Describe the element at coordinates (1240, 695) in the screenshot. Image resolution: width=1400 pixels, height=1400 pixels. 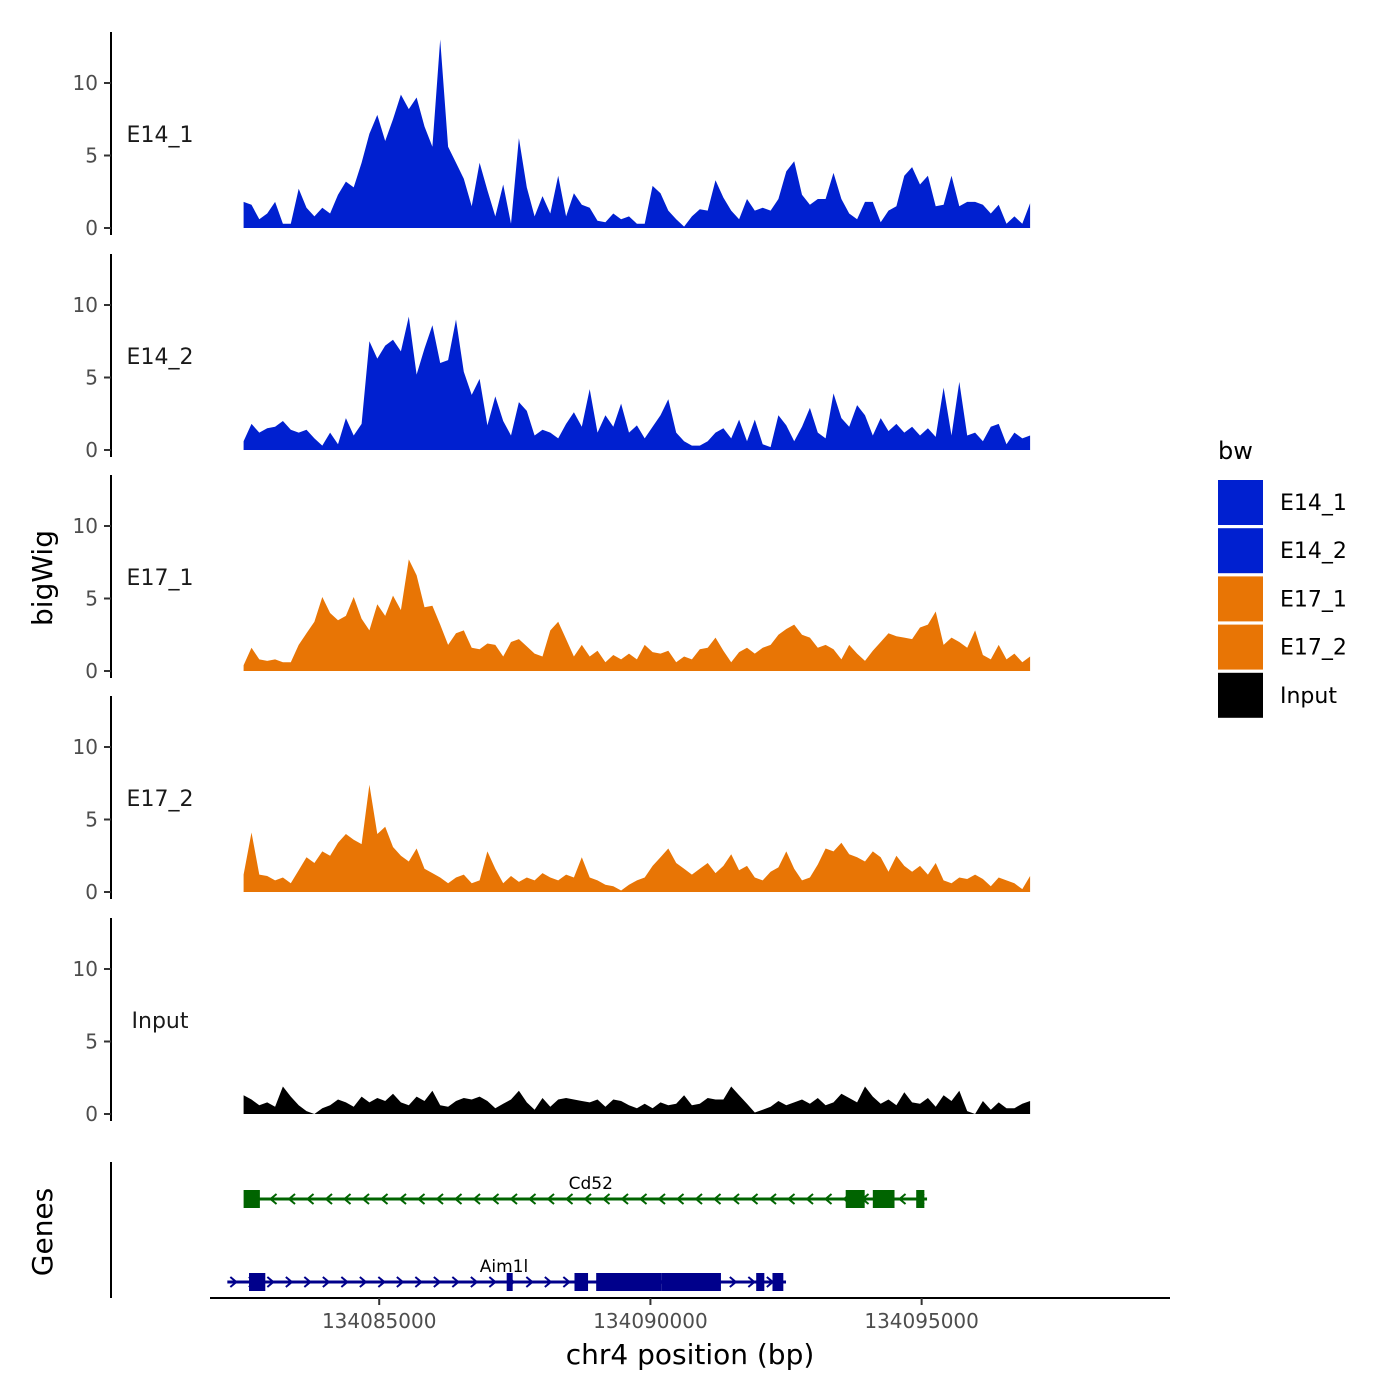
I see `legend-swatch-Input` at that location.